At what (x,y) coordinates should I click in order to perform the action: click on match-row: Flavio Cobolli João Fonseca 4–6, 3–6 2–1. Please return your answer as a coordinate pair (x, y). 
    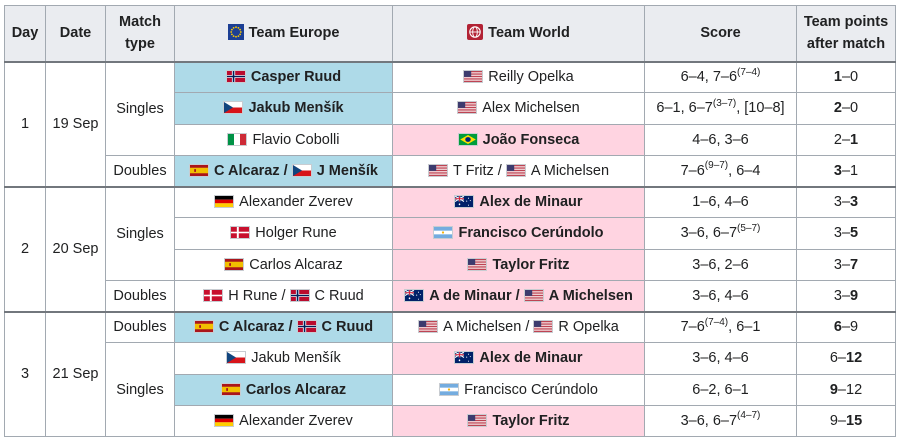
    Looking at the image, I should click on (450, 139).